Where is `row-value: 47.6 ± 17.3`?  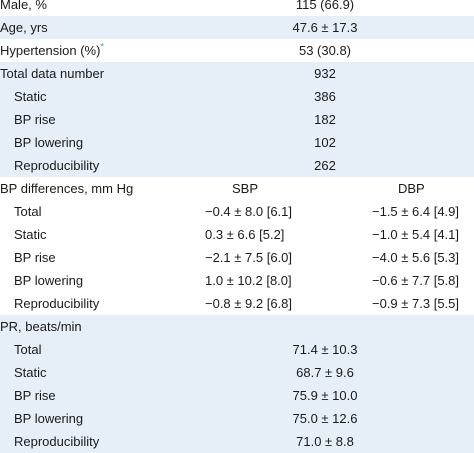
row-value: 47.6 ± 17.3 is located at coordinates (325, 27).